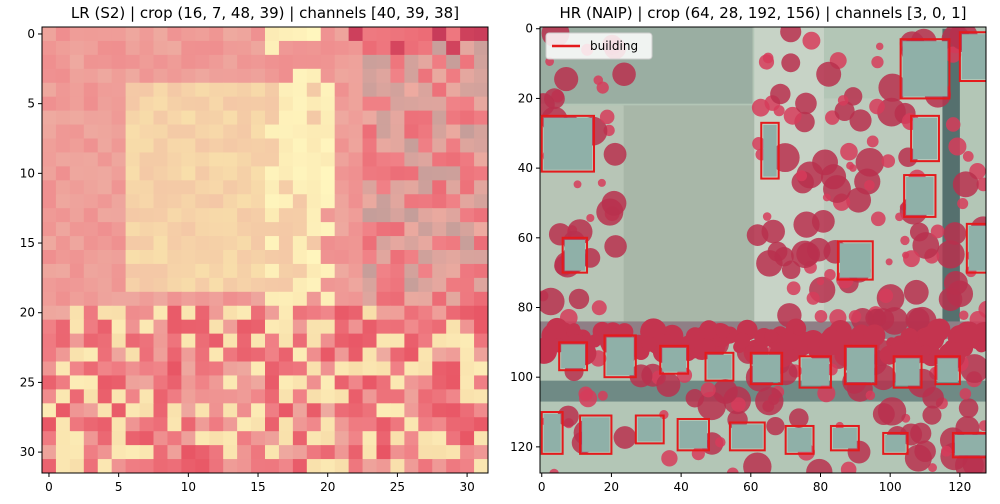  Describe the element at coordinates (890, 487) in the screenshot. I see `hr-x-tick-label: 100` at that location.